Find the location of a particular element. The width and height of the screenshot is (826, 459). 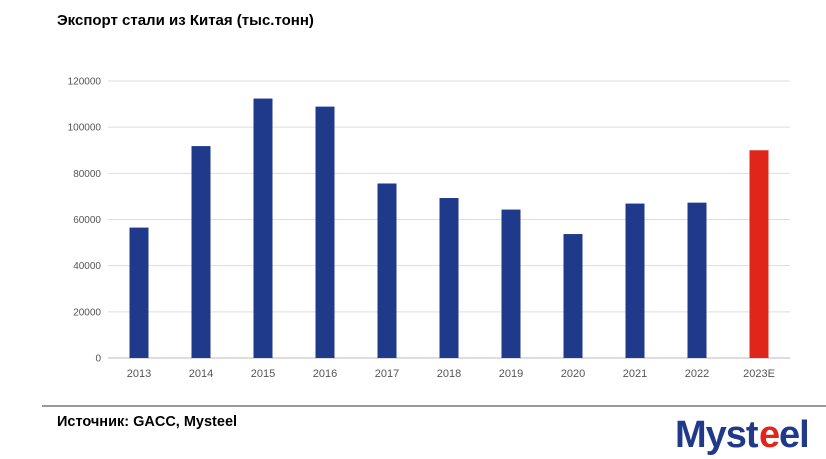

divider-line is located at coordinates (434, 406).